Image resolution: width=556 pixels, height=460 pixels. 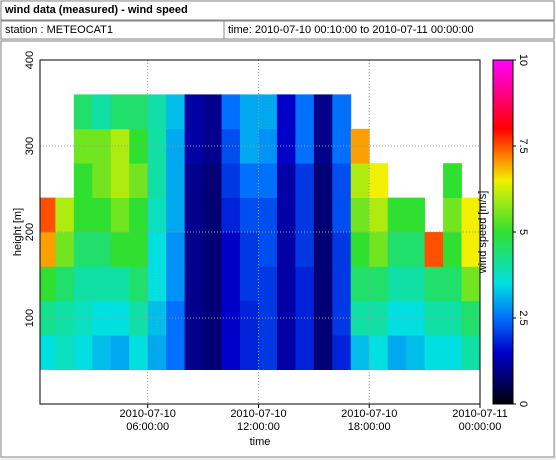 I want to click on y-tick-label: 300, so click(x=30, y=146).